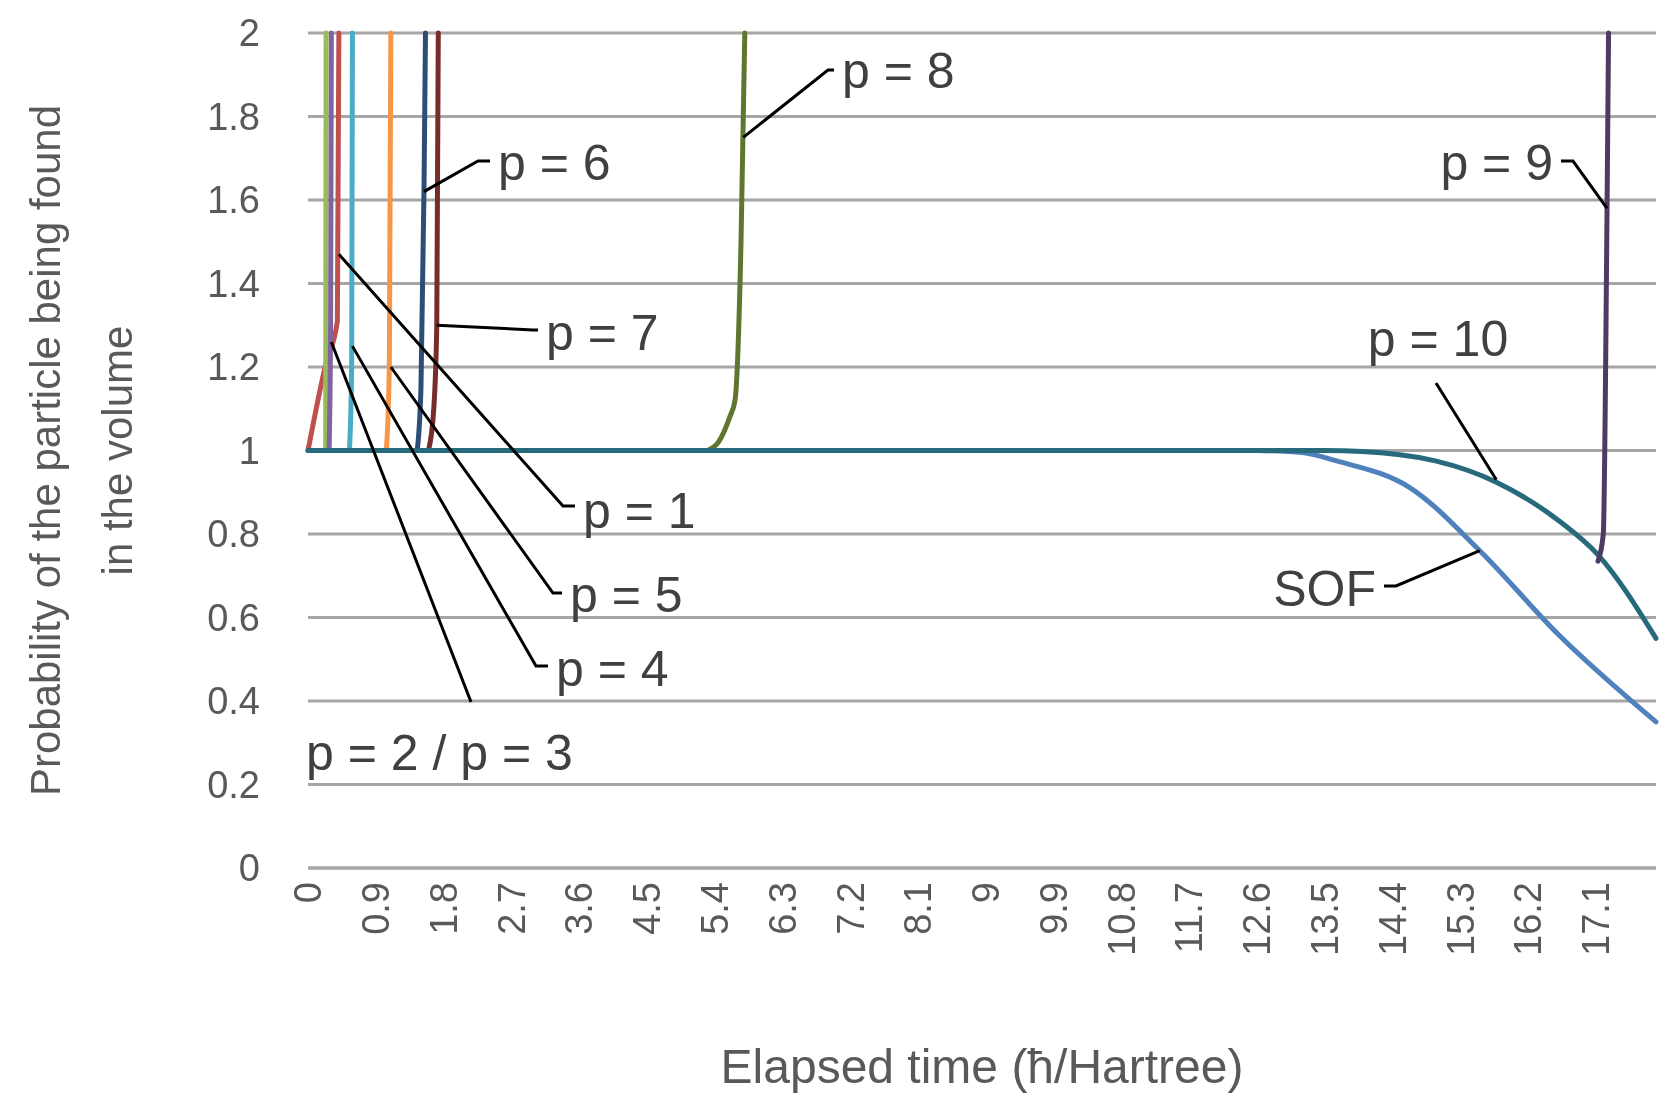 The height and width of the screenshot is (1097, 1670). What do you see at coordinates (554, 163) in the screenshot?
I see `annotation: p = 6` at bounding box center [554, 163].